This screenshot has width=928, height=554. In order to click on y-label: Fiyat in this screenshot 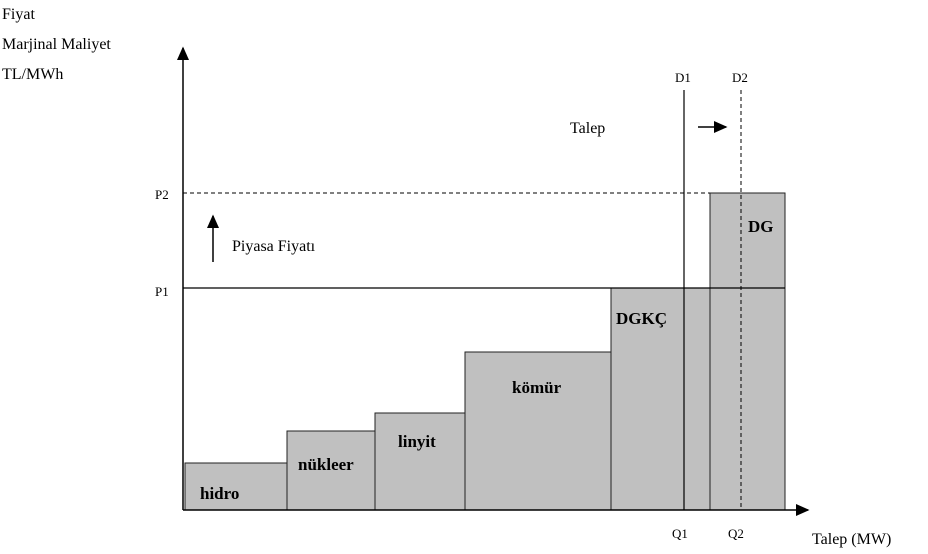, I will do `click(18, 14)`.